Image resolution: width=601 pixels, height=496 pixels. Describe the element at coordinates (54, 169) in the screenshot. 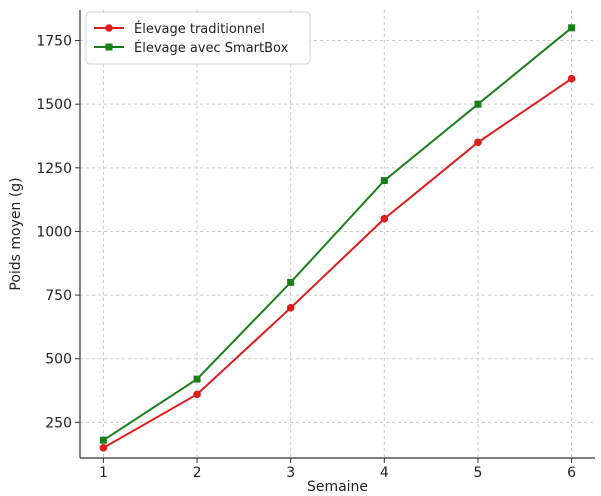

I see `y-tick-label: 1250` at that location.